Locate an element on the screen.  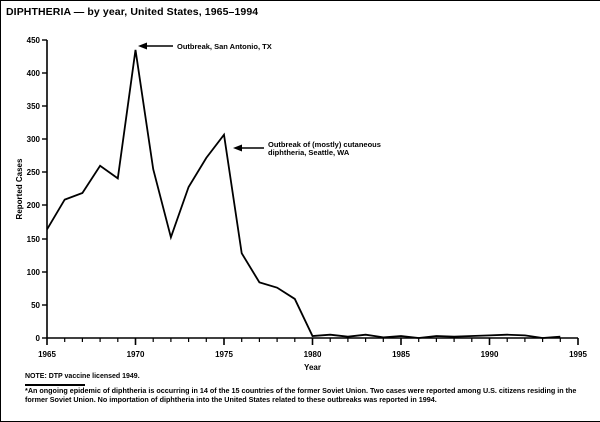
annotation-arrow-san-antonio is located at coordinates (155, 46).